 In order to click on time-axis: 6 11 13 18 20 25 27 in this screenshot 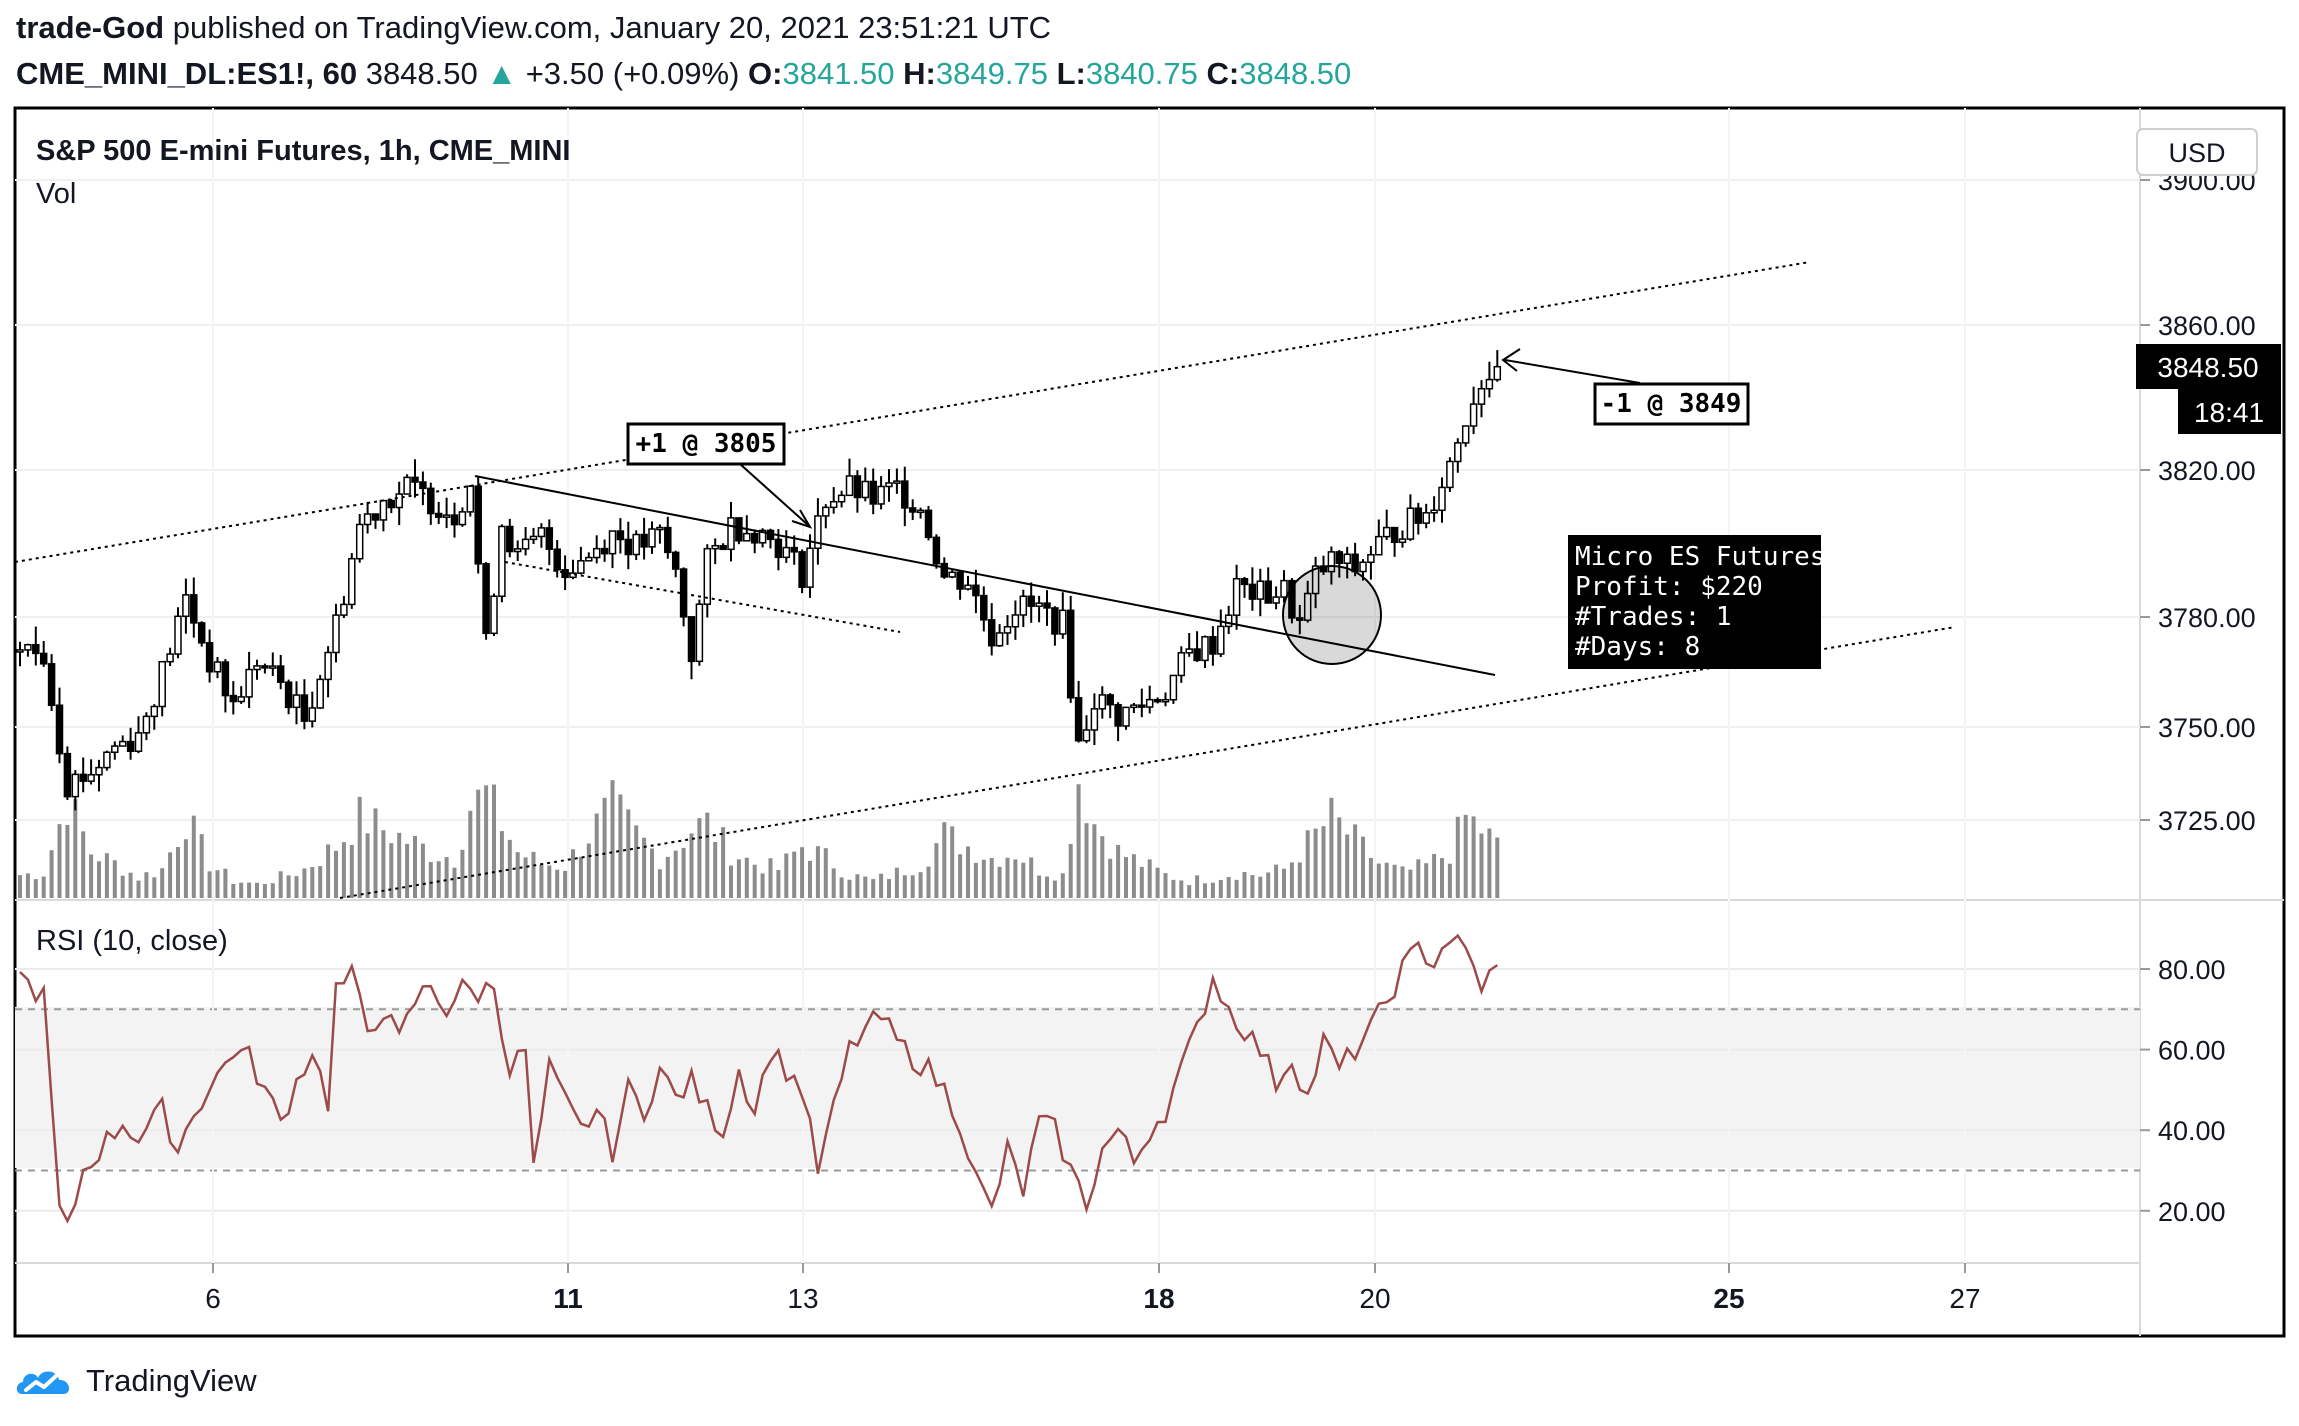, I will do `click(1093, 1288)`.